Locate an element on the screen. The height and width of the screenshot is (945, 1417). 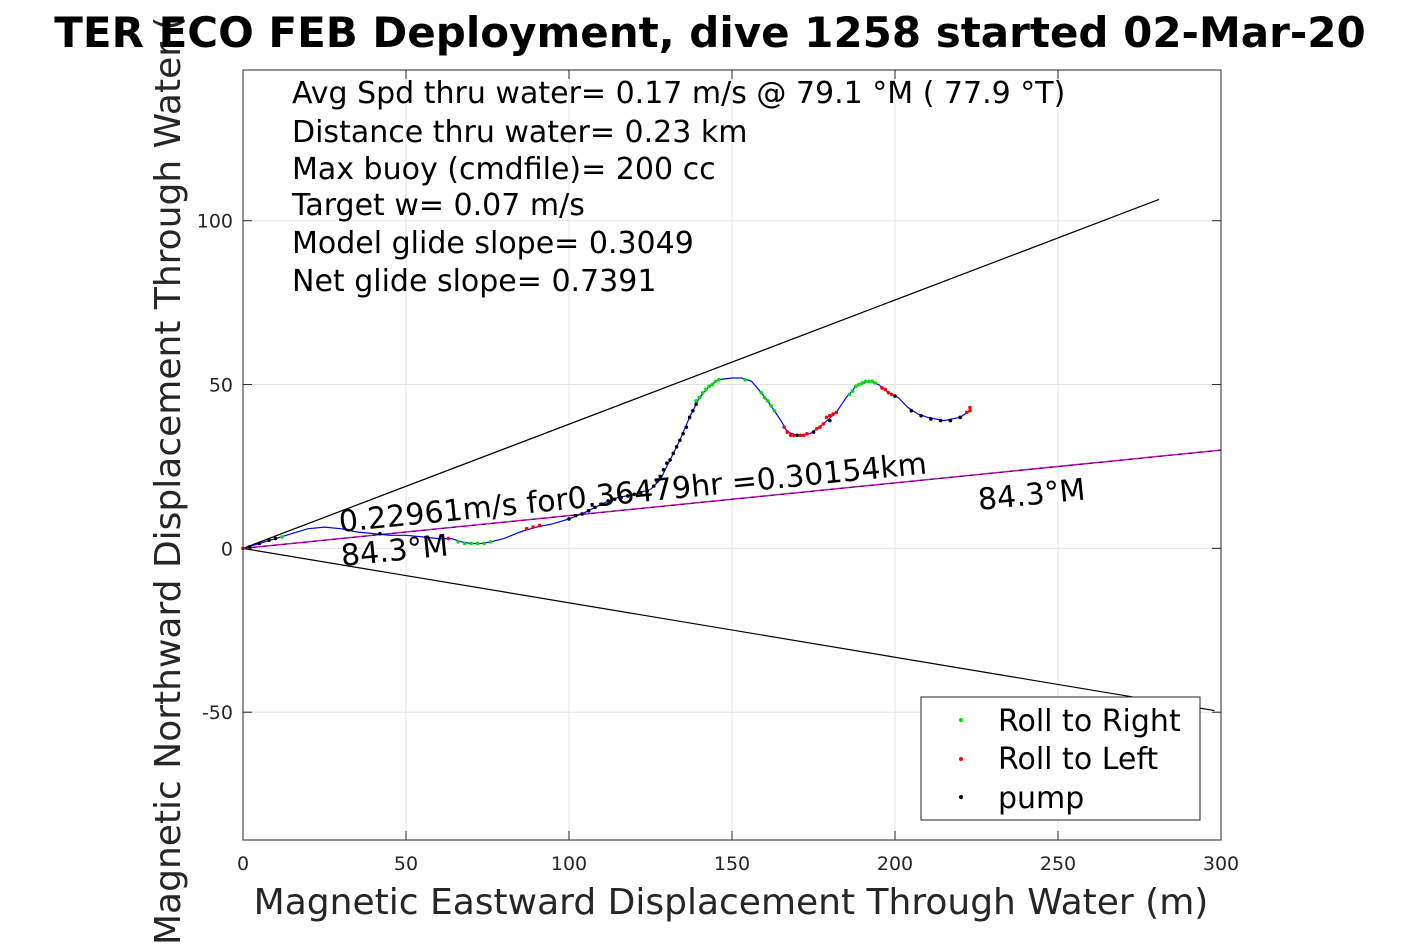
heading-line-dash is located at coordinates (732, 499).